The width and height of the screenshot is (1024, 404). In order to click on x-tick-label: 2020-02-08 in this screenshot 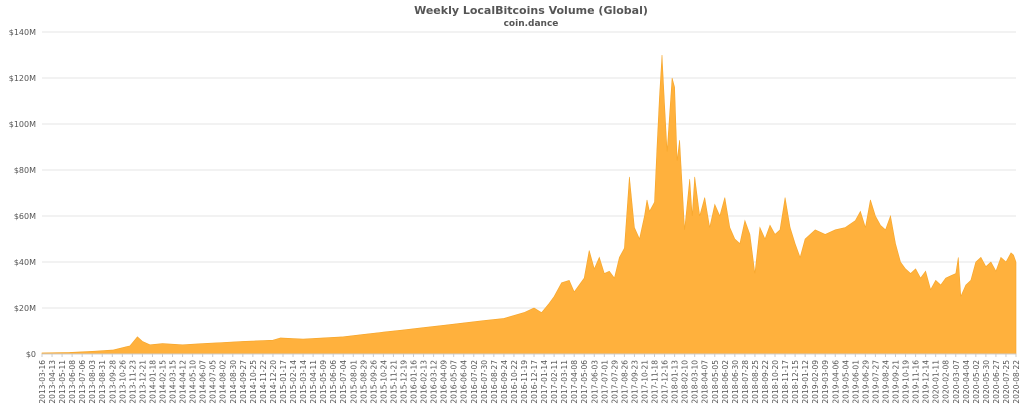, I will do `click(946, 382)`.